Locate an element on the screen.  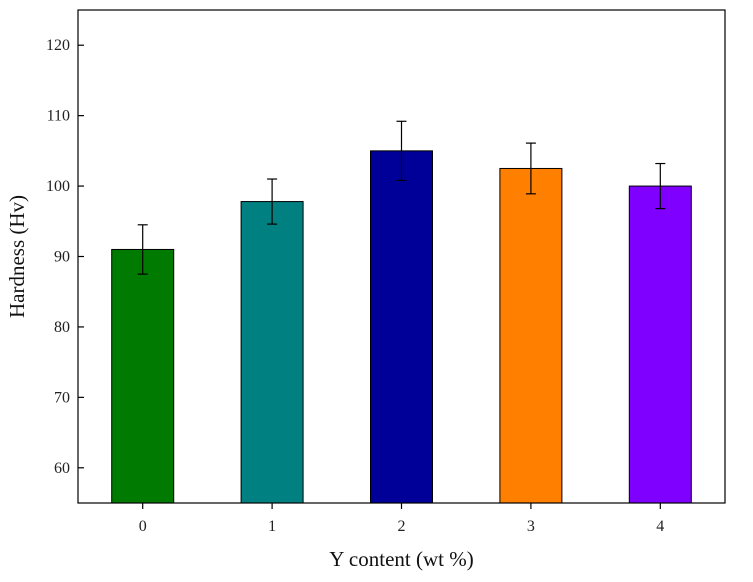
x-tick-label: 2 is located at coordinates (402, 526).